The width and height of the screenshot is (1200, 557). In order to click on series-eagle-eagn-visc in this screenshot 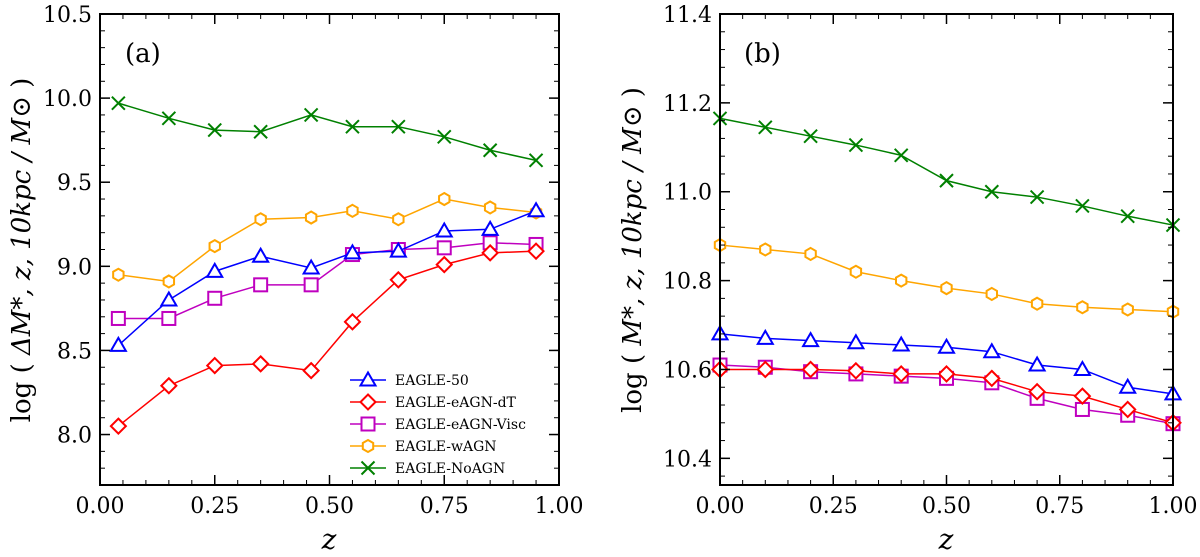, I will do `click(327, 280)`.